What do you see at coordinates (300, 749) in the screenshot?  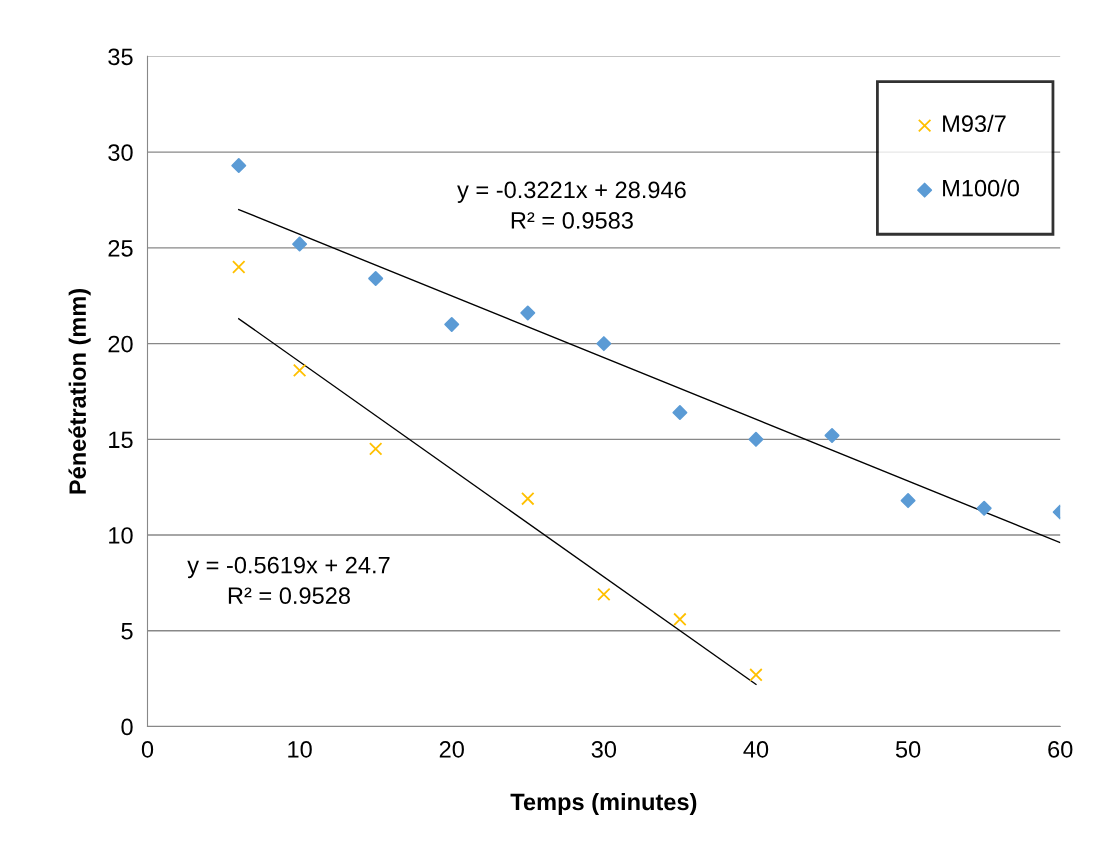 I see `x-tick-label: 10` at bounding box center [300, 749].